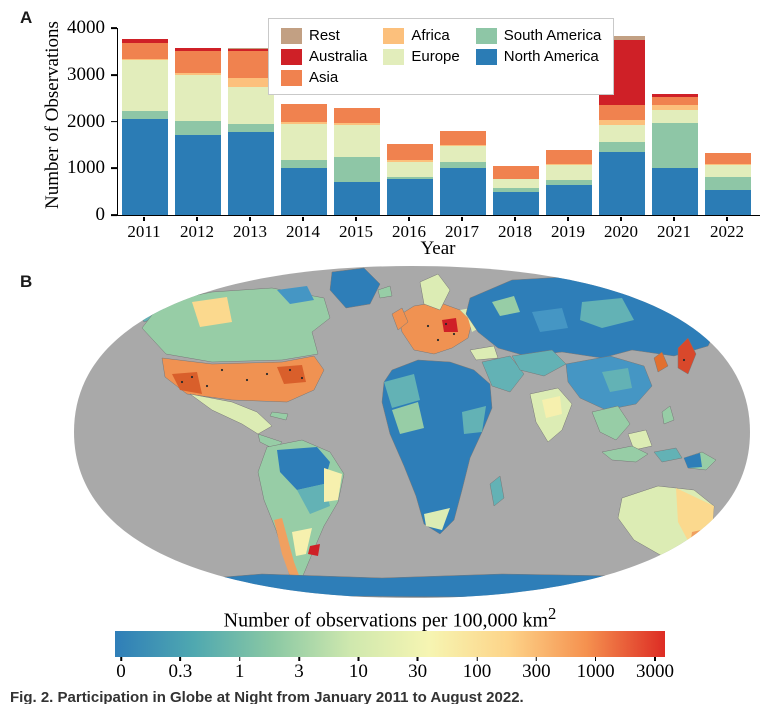  Describe the element at coordinates (212, 312) in the screenshot. I see `map-region-canada-west-patch` at that location.